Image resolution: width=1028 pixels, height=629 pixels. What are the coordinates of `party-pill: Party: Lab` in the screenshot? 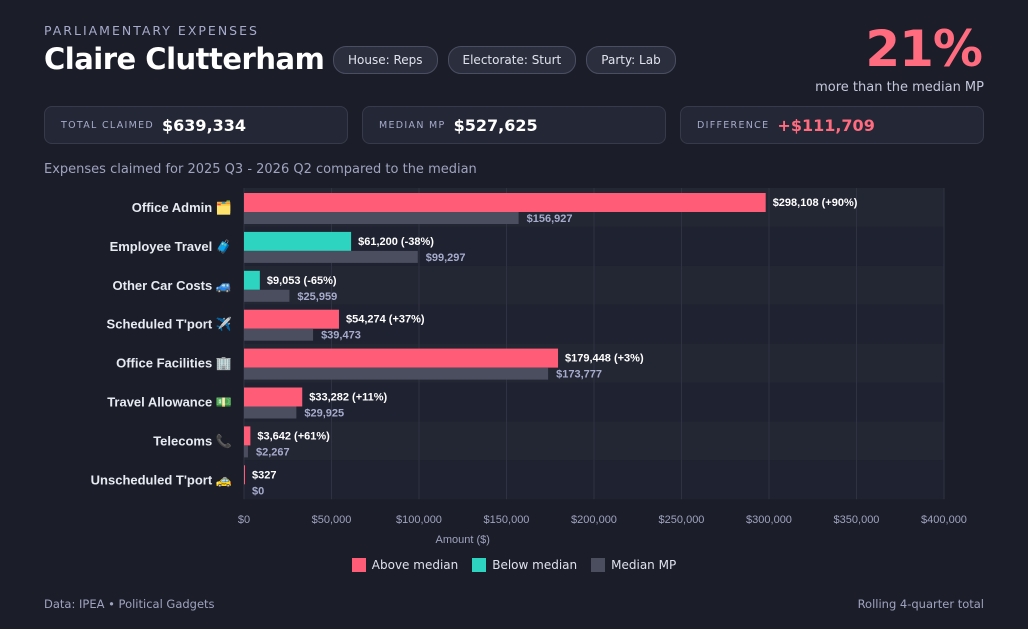 It's located at (631, 60).